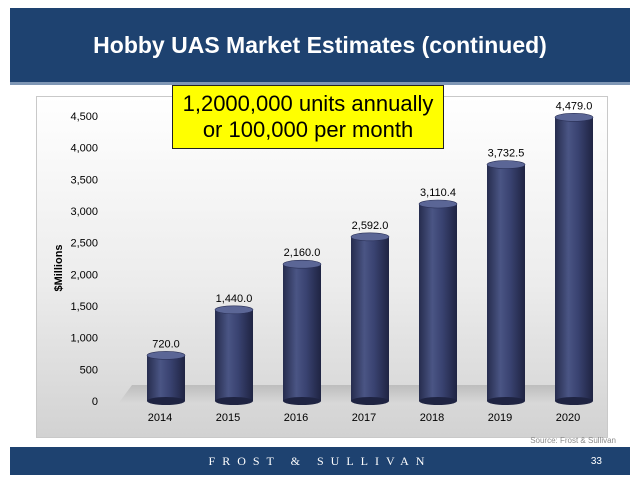 The width and height of the screenshot is (640, 483). What do you see at coordinates (84, 117) in the screenshot?
I see `y-tick-label: 4,500` at bounding box center [84, 117].